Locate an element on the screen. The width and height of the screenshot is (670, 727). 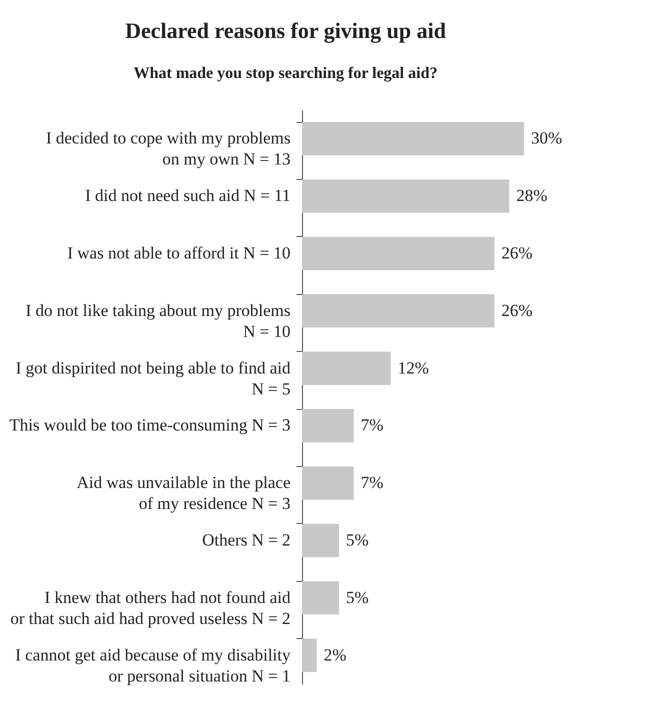
y-tick-label: This would be too time-consuming N = 3 is located at coordinates (149, 425).